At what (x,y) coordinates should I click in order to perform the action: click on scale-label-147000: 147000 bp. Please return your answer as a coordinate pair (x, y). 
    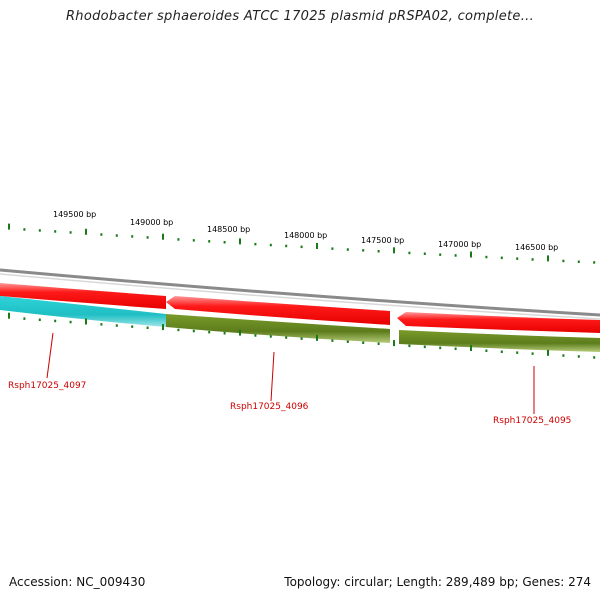
    Looking at the image, I should click on (459, 244).